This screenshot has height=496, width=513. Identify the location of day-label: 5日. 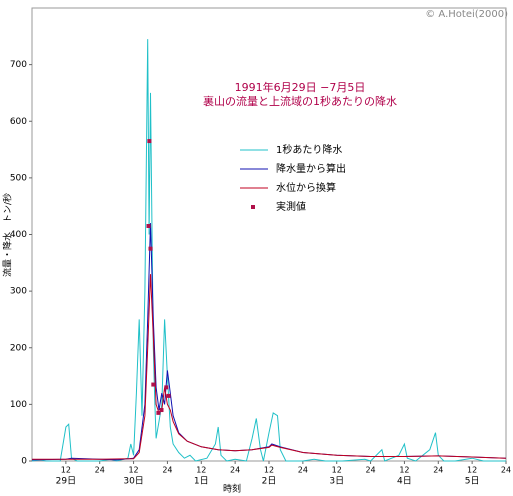
(472, 481).